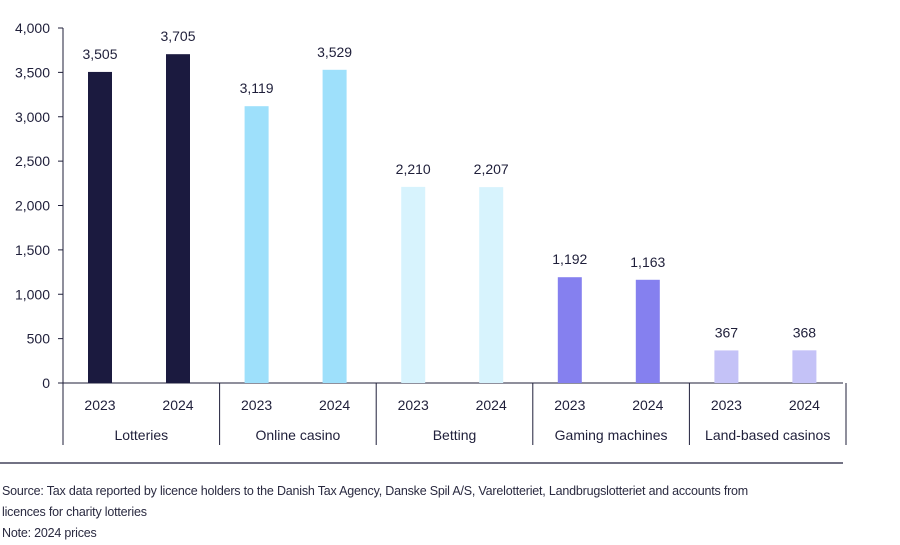 The width and height of the screenshot is (900, 545). I want to click on y-tick-label: 4,000, so click(32, 28).